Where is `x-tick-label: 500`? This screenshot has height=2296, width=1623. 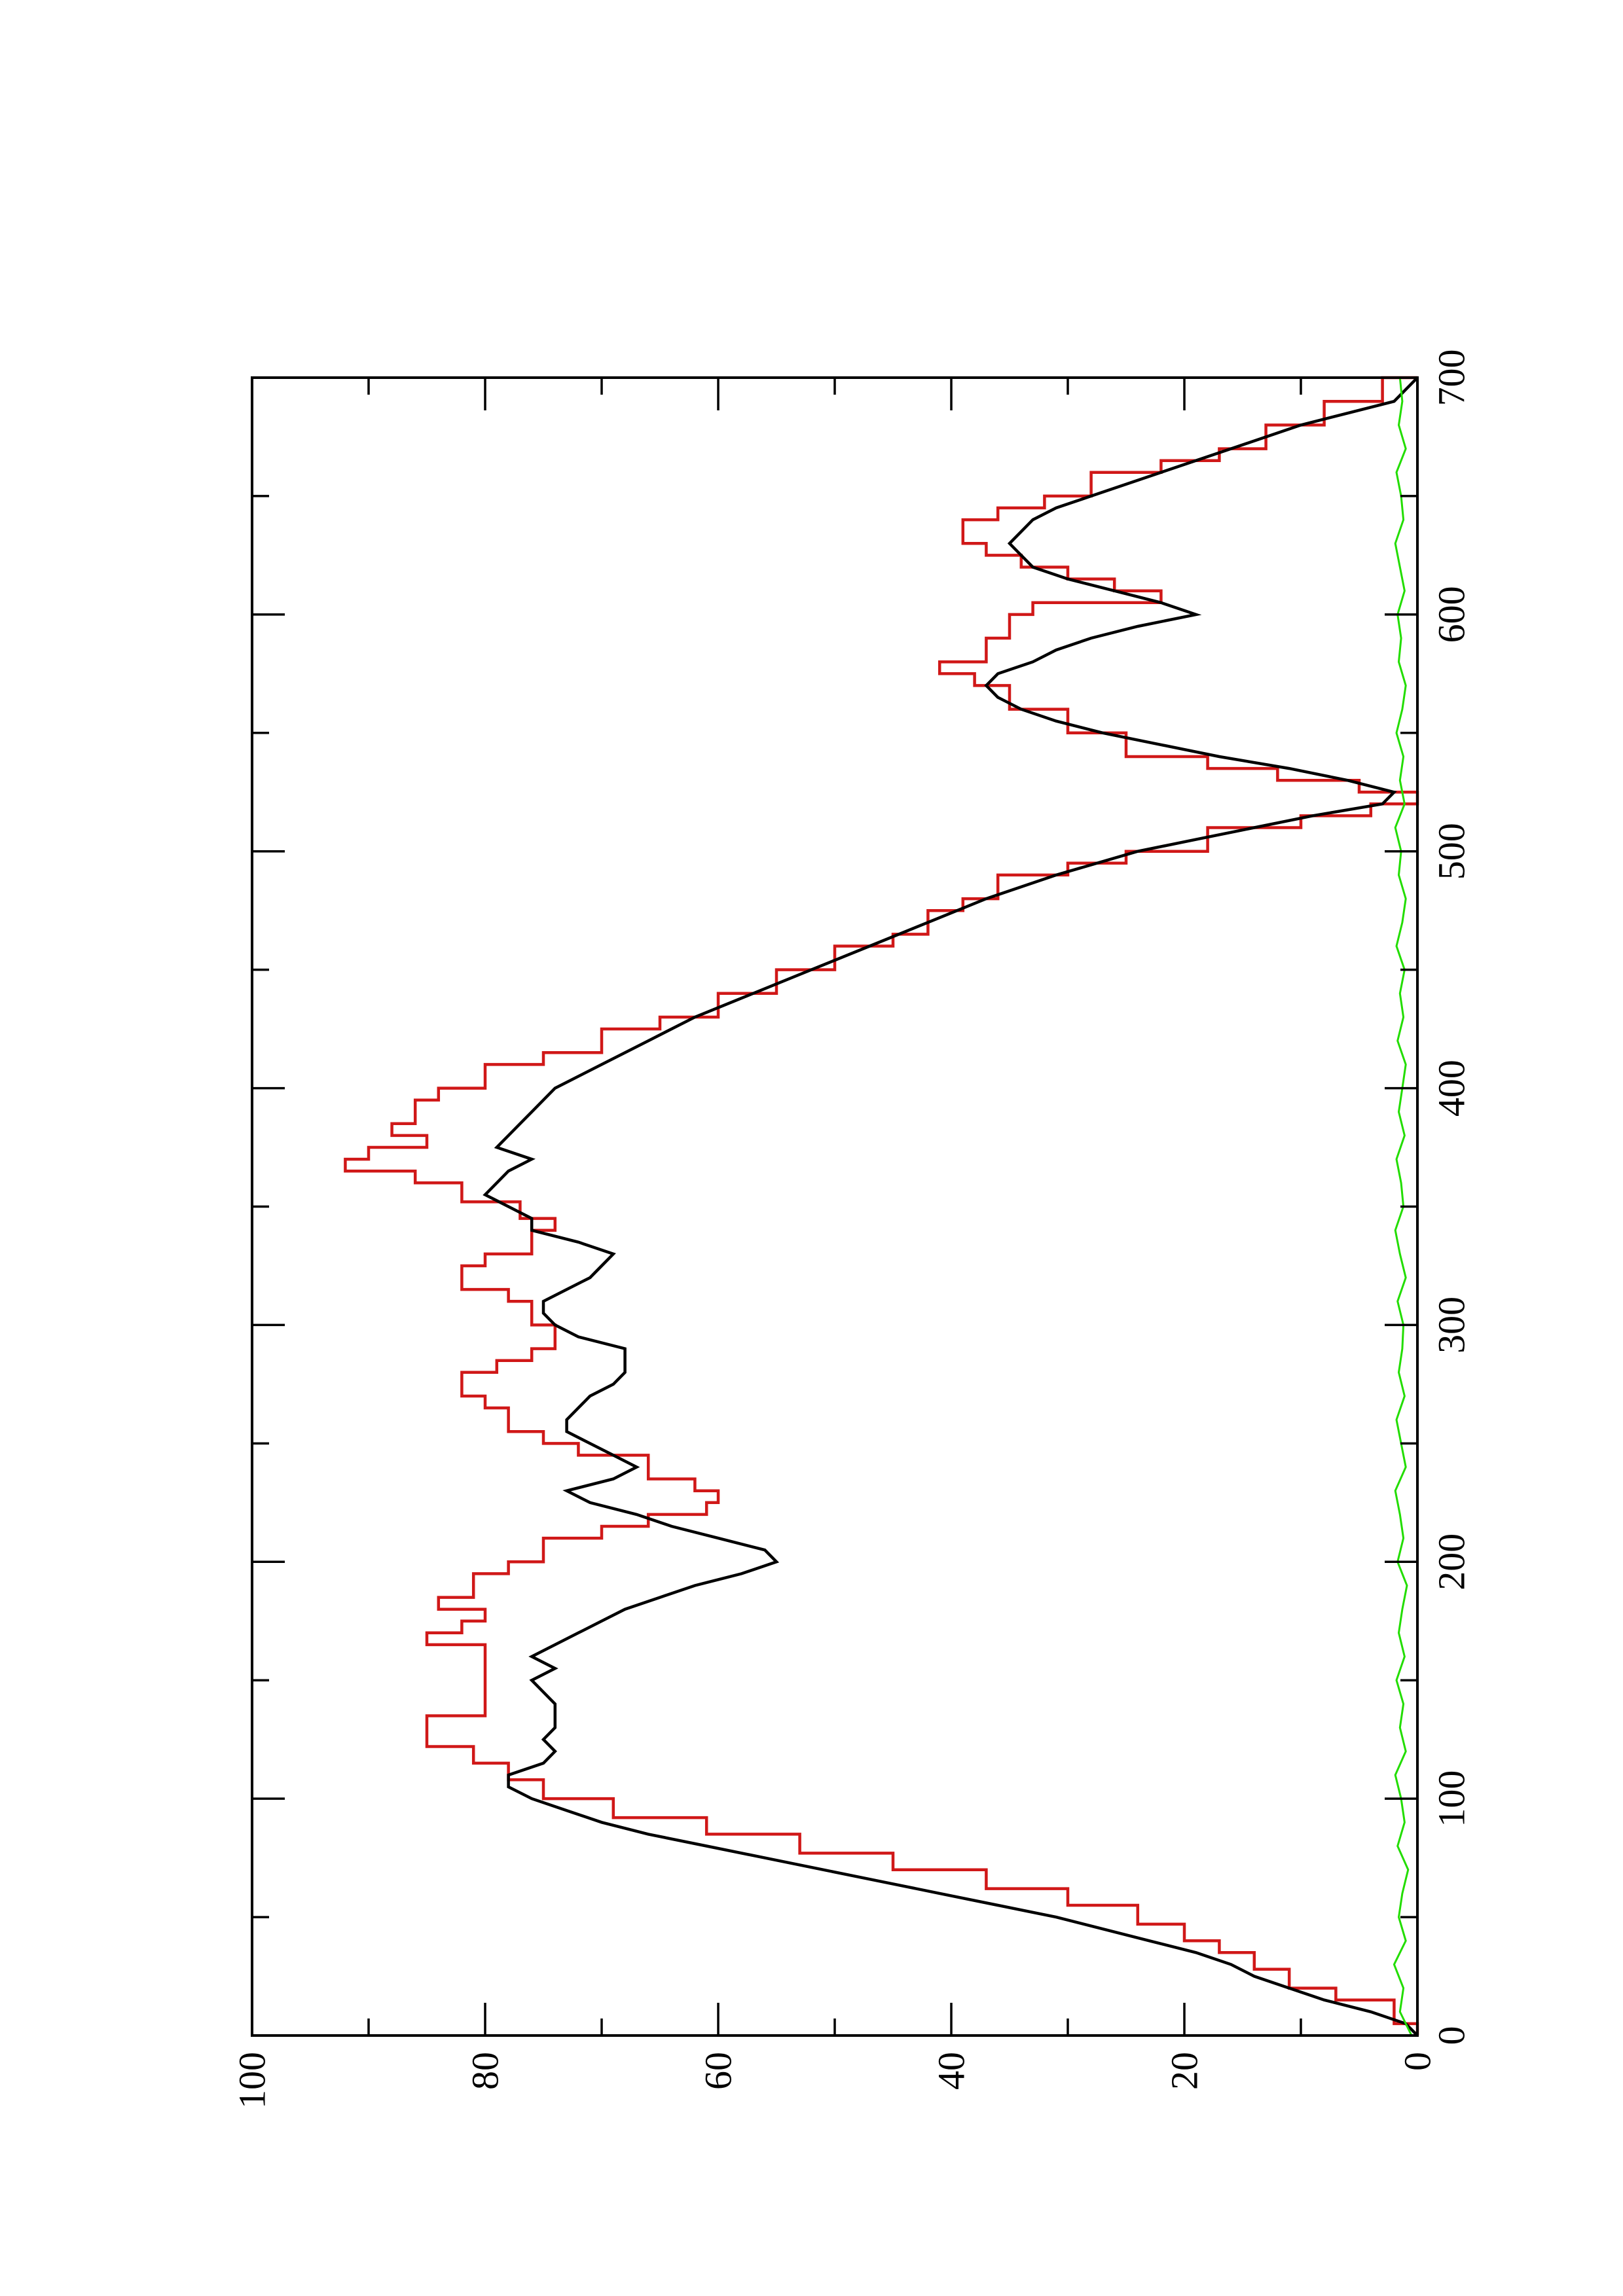
x-tick-label: 500 is located at coordinates (1452, 851).